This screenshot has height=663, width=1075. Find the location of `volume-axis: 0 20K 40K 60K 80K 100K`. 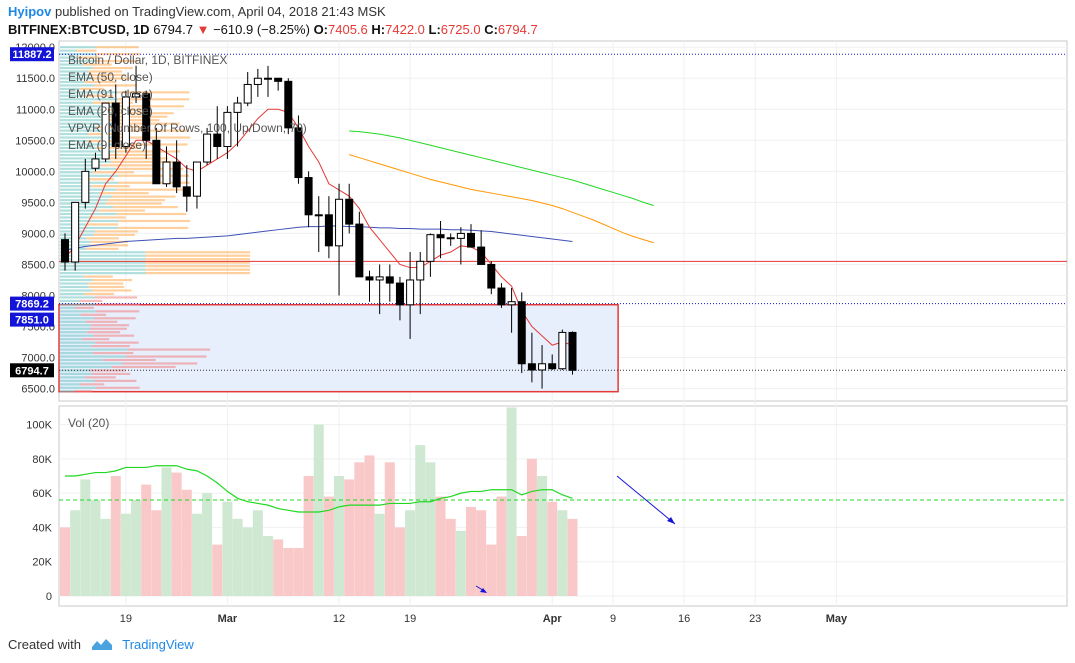

volume-axis: 0 20K 40K 60K 80K 100K is located at coordinates (39, 511).